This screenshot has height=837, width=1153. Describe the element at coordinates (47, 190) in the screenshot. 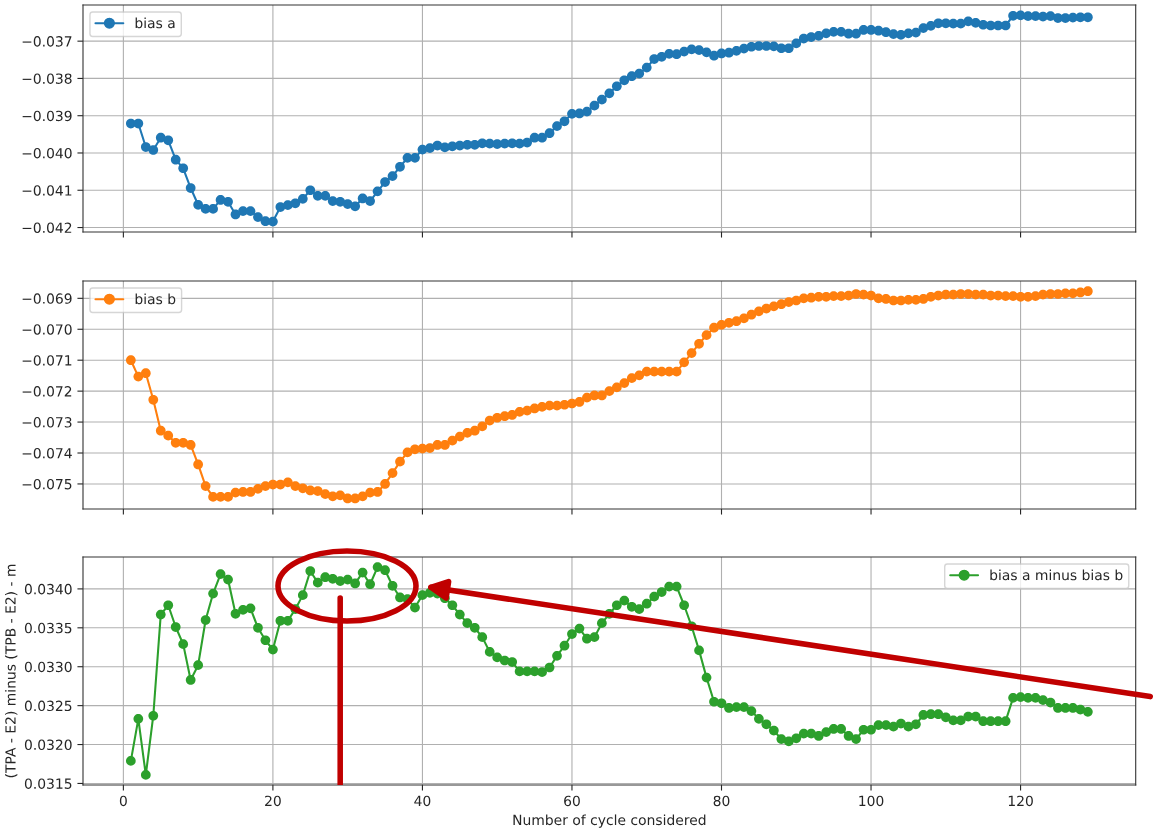

I see `y-tick-label: −0.041` at that location.